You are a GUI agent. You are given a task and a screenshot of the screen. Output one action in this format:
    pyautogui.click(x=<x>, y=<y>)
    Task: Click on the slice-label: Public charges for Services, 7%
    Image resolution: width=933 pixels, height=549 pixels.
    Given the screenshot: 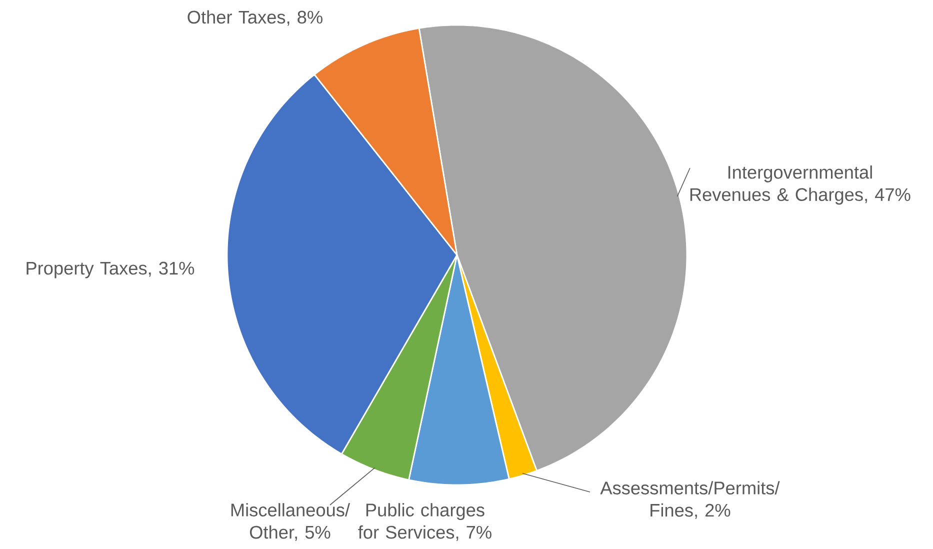 What is the action you would take?
    pyautogui.click(x=425, y=522)
    